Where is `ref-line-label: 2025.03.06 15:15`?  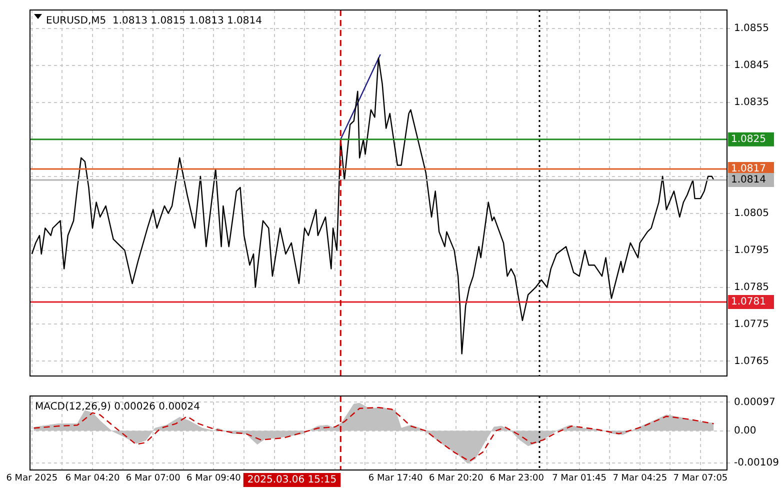 ref-line-label: 2025.03.06 15:15 is located at coordinates (292, 480).